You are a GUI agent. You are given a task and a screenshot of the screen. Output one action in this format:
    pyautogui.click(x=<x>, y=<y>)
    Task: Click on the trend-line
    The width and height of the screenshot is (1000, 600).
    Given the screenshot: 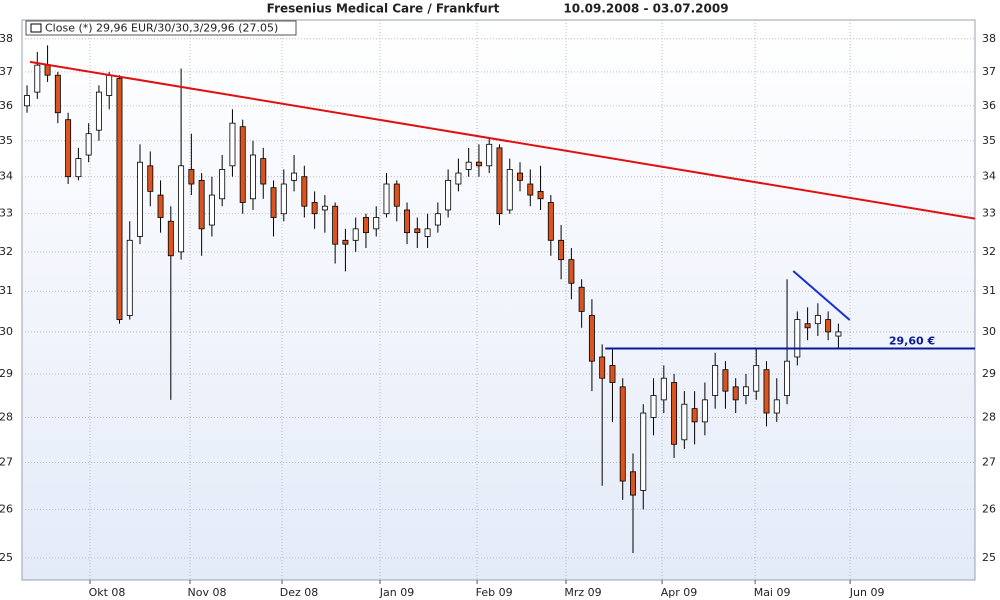 What is the action you would take?
    pyautogui.click(x=821, y=295)
    